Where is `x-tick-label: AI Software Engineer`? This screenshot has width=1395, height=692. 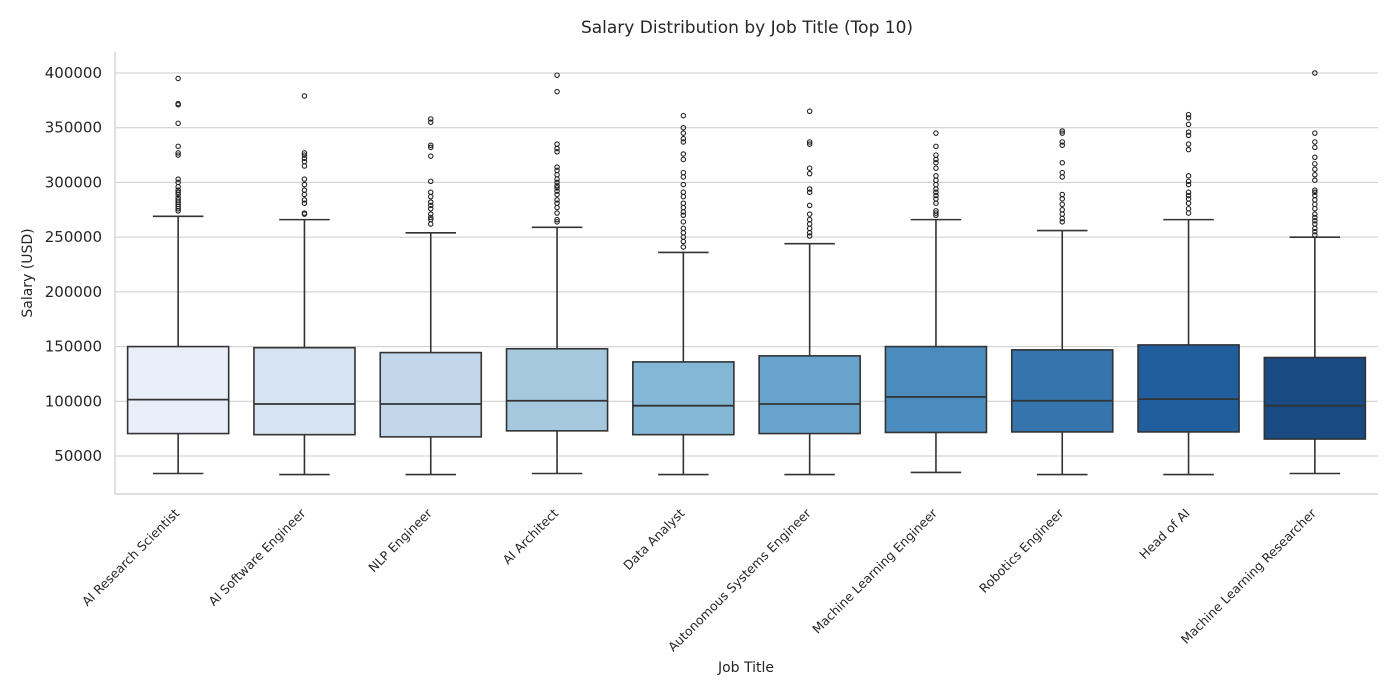
x-tick-label: AI Software Engineer is located at coordinates (257, 557).